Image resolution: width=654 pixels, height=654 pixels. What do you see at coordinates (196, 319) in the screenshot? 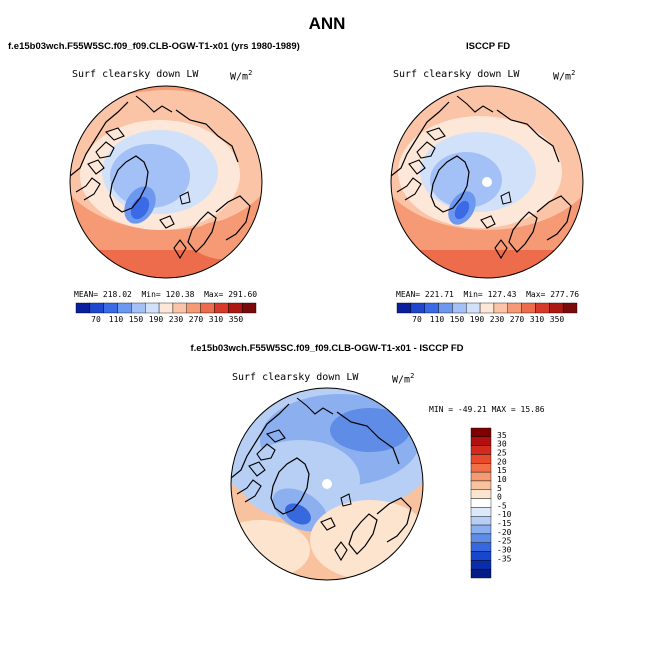
I see `case-colorbar-tick-label: 270` at bounding box center [196, 319].